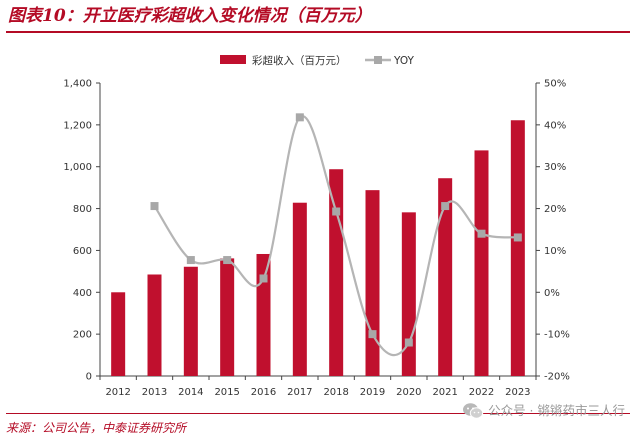 The width and height of the screenshot is (639, 439). I want to click on yoy-marker-2014, so click(190, 260).